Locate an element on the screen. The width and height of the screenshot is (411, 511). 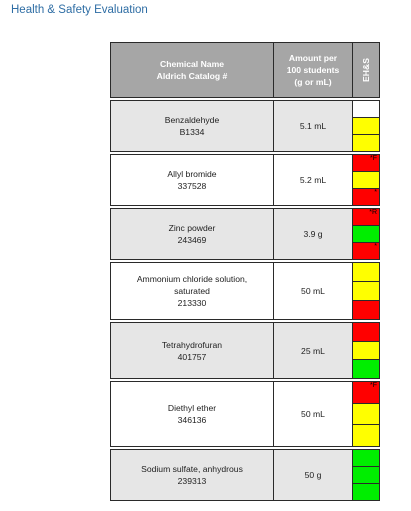
table-row: Diethyl ether 346136 50 mL *F is located at coordinates (245, 414).